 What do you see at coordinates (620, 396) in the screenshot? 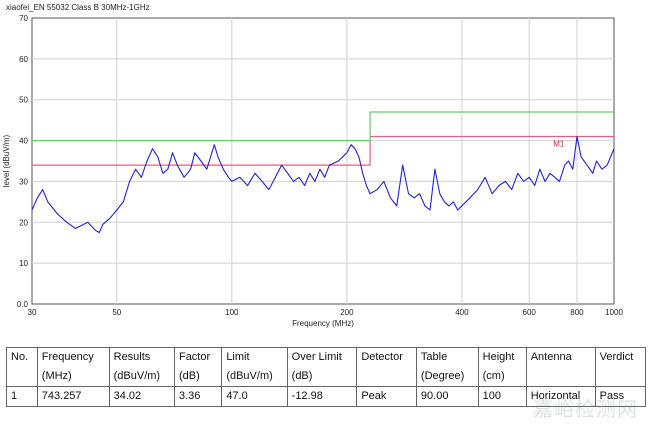
I see `table-cell: Pass` at bounding box center [620, 396].